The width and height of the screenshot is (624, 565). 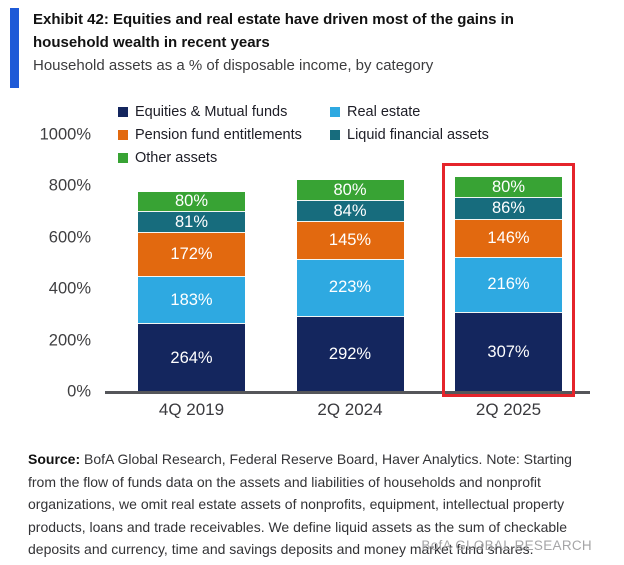 I want to click on bar-group: 80% 84% 145% 223% 292%, so click(x=350, y=263).